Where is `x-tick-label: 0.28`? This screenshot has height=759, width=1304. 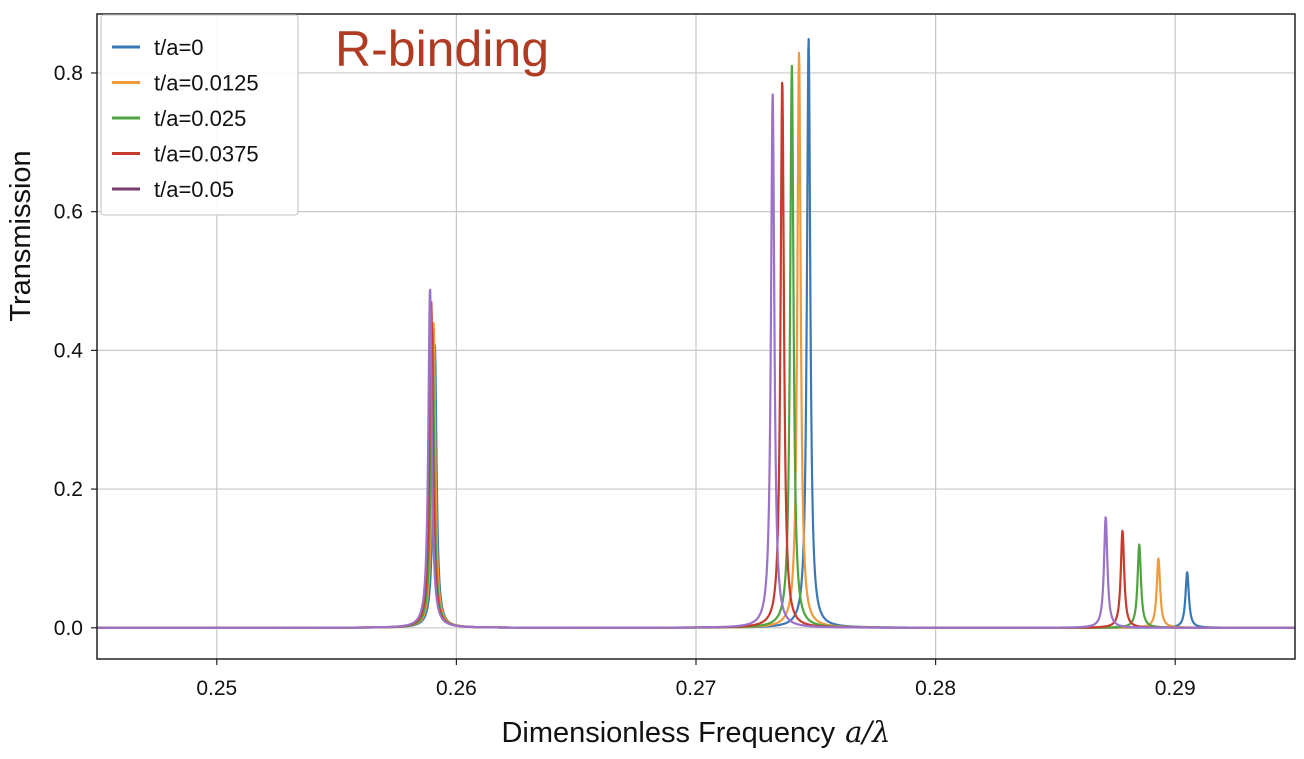 x-tick-label: 0.28 is located at coordinates (935, 688).